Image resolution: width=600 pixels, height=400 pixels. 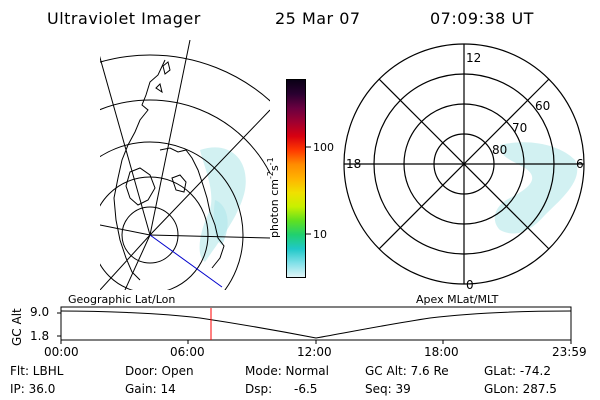 What do you see at coordinates (186, 261) in the screenshot?
I see `orbit-track` at bounding box center [186, 261].